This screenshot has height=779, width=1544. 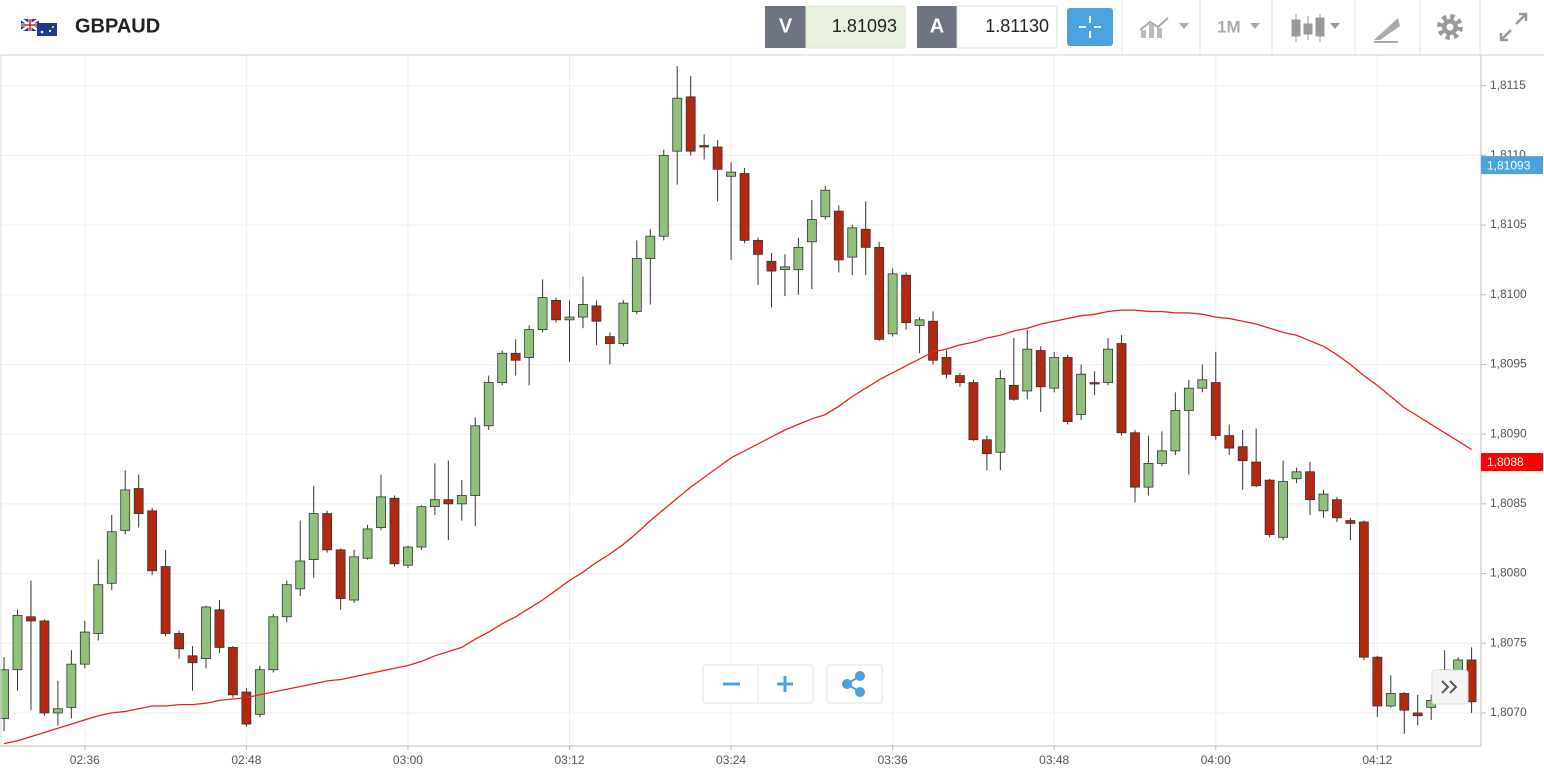 What do you see at coordinates (1216, 760) in the screenshot?
I see `x-tick-label: 04:00` at bounding box center [1216, 760].